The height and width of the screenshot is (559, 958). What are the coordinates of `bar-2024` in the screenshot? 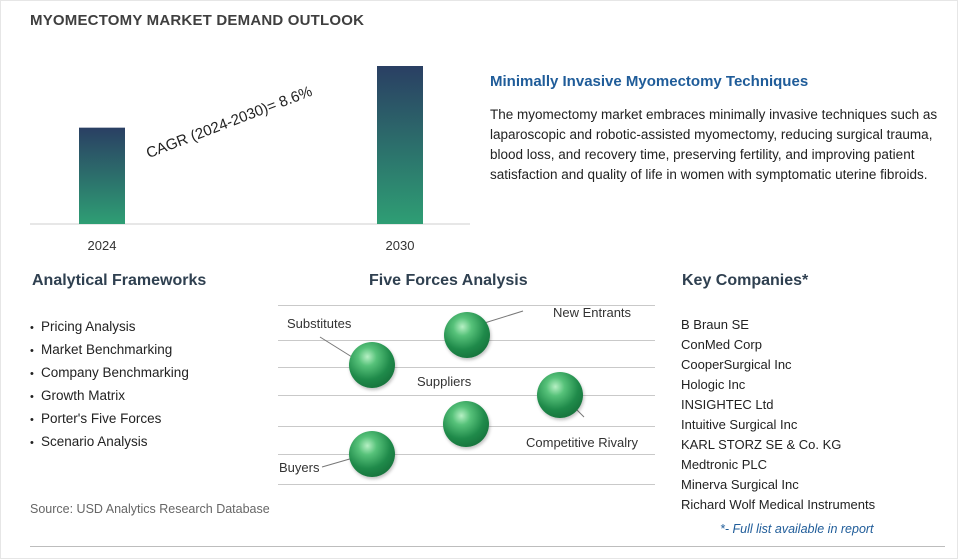 It's located at (102, 175).